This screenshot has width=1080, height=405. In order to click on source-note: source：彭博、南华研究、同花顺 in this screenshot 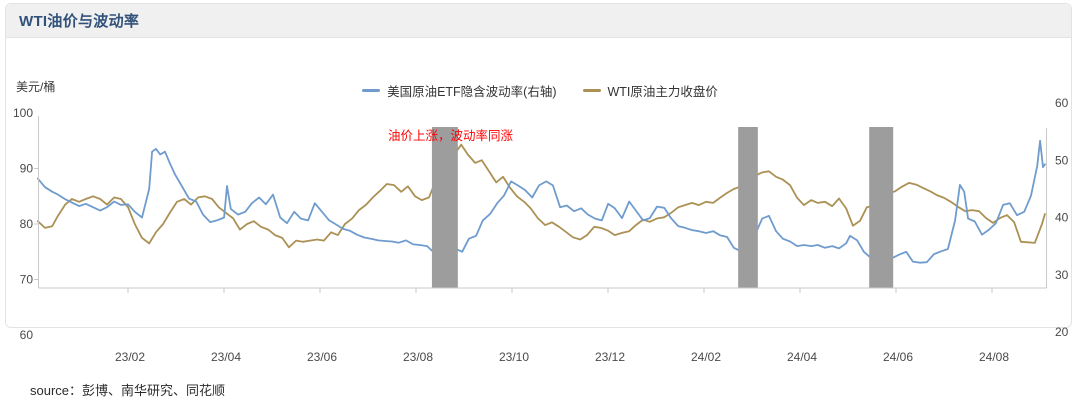, I will do `click(128, 390)`.